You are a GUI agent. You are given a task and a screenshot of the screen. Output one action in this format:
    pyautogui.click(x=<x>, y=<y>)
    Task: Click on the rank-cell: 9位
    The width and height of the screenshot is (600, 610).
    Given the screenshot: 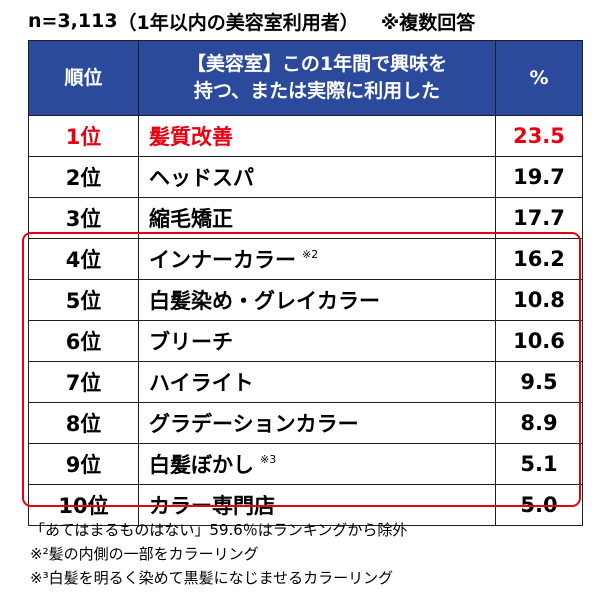 What is the action you would take?
    pyautogui.click(x=83, y=464)
    